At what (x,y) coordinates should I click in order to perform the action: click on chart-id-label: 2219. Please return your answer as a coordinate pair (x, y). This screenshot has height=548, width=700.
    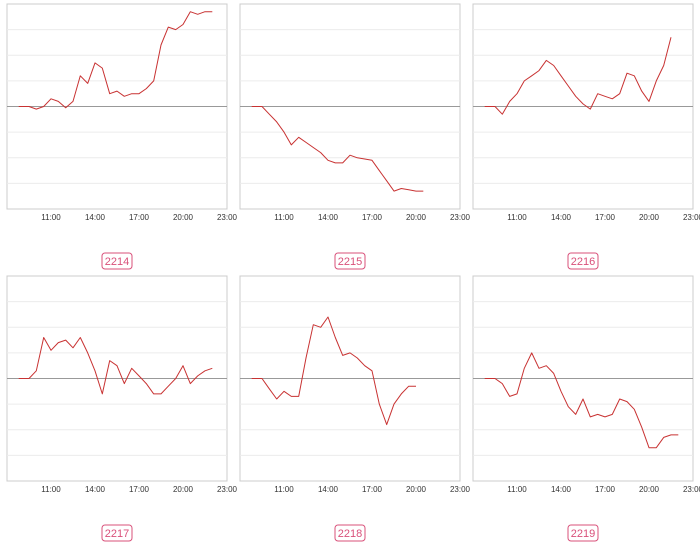
    Looking at the image, I should click on (583, 534).